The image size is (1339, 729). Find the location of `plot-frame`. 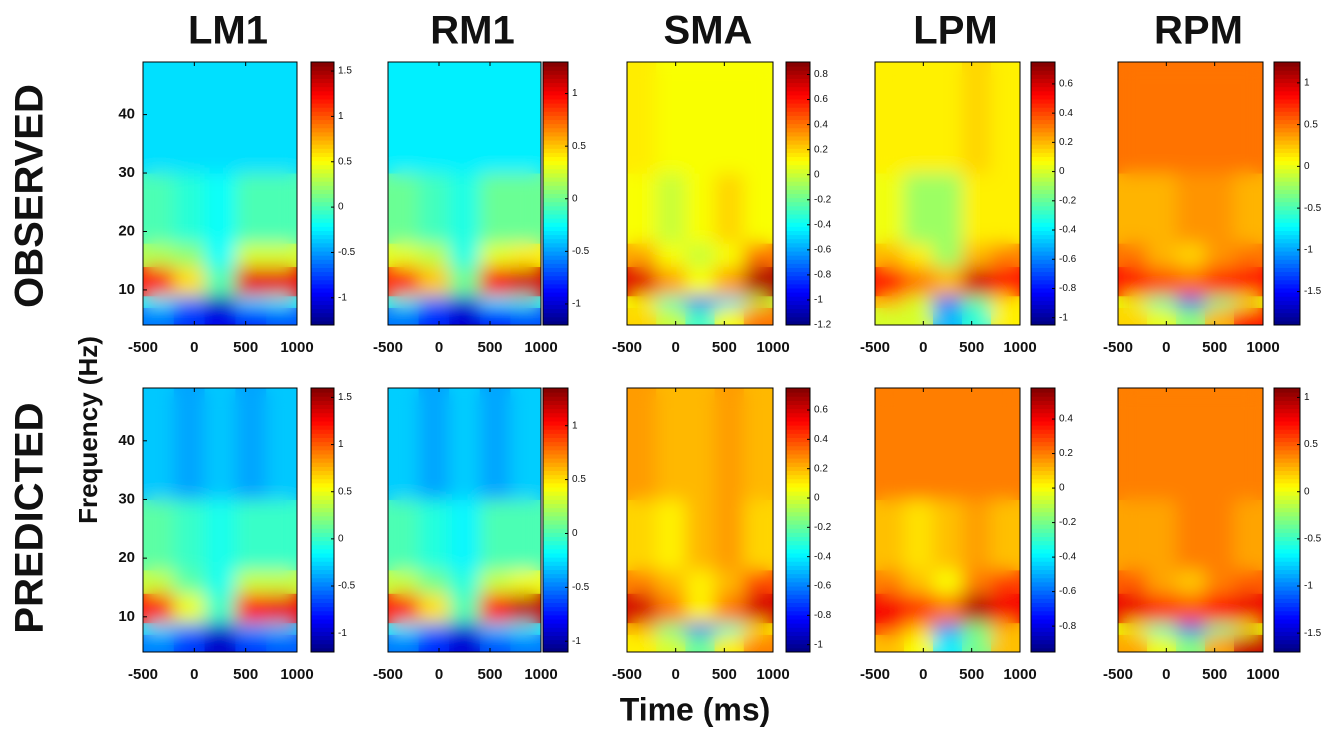

plot-frame is located at coordinates (220, 193).